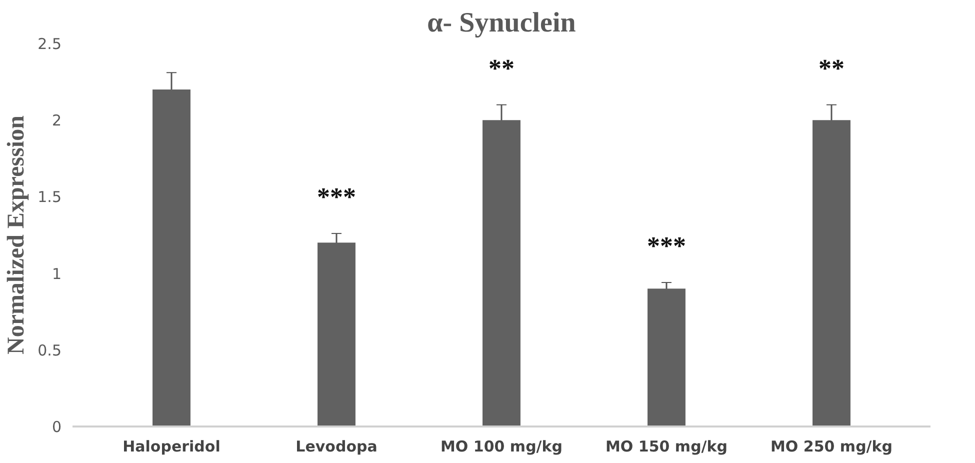 The height and width of the screenshot is (463, 975). I want to click on chart-title: α- Synuclein, so click(501, 23).